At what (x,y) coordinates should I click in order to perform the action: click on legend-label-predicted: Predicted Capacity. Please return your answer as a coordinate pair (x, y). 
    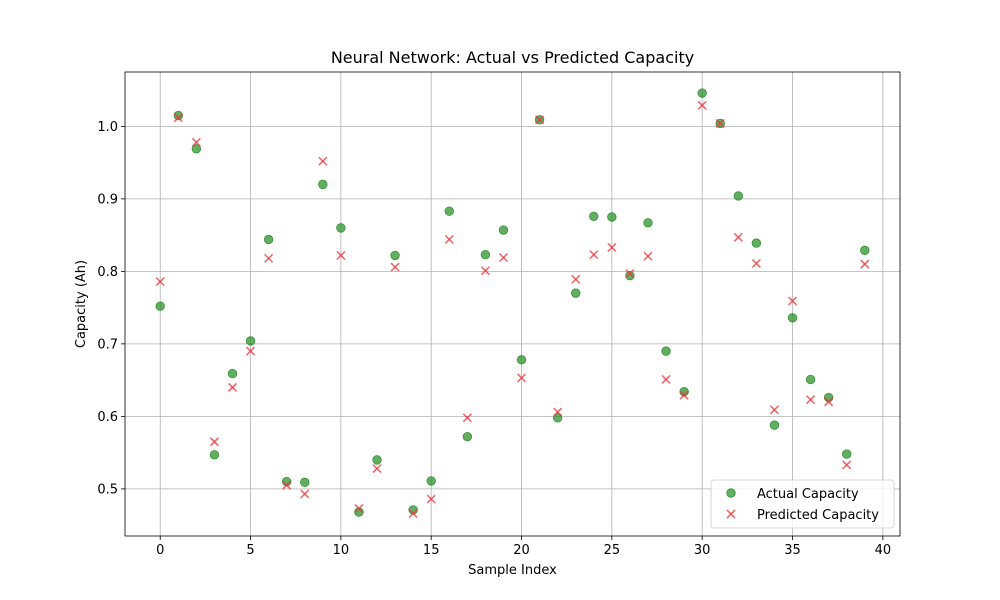
    Looking at the image, I should click on (818, 515).